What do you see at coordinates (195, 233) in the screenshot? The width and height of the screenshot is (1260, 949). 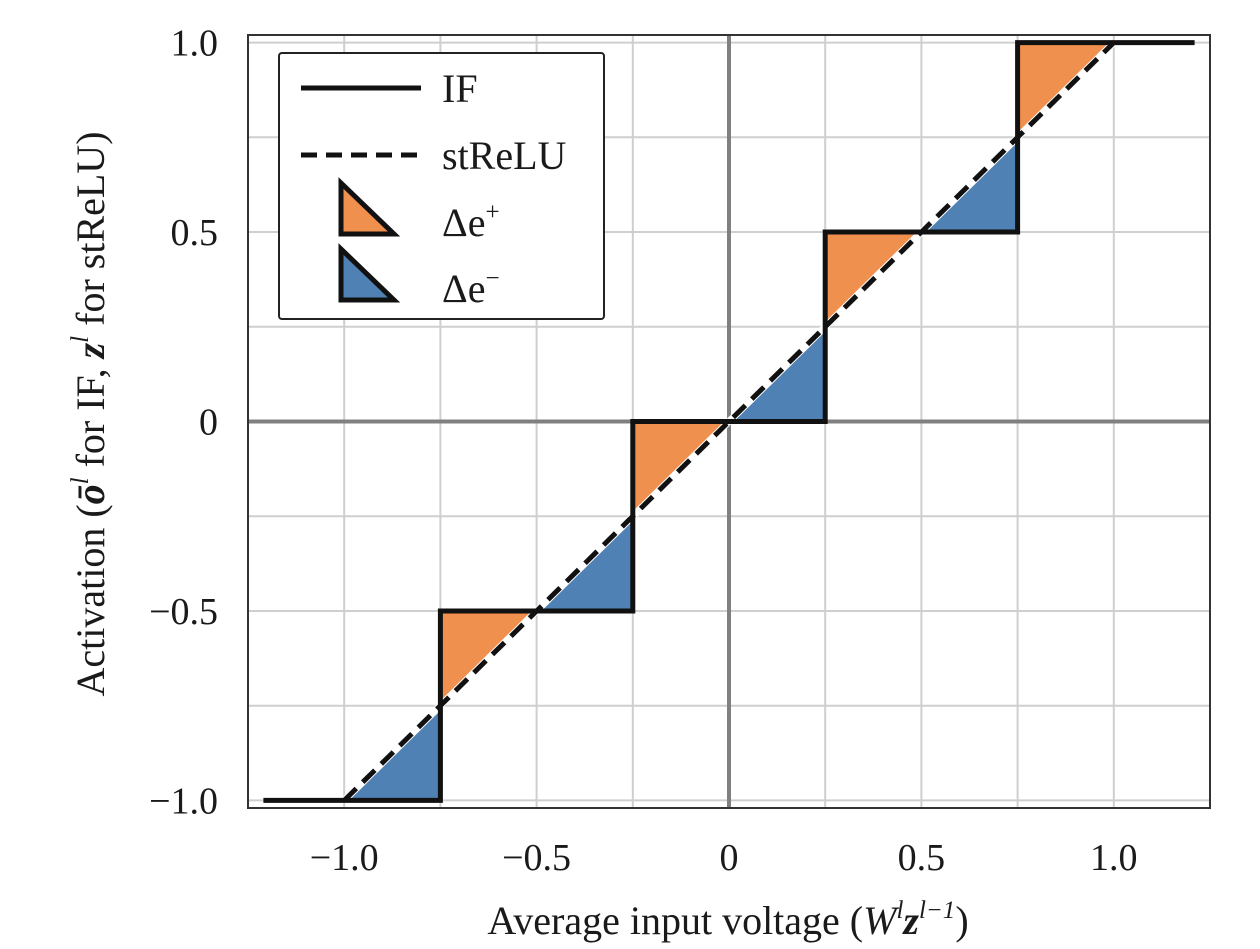 I see `y-tick-label: 0.5` at bounding box center [195, 233].